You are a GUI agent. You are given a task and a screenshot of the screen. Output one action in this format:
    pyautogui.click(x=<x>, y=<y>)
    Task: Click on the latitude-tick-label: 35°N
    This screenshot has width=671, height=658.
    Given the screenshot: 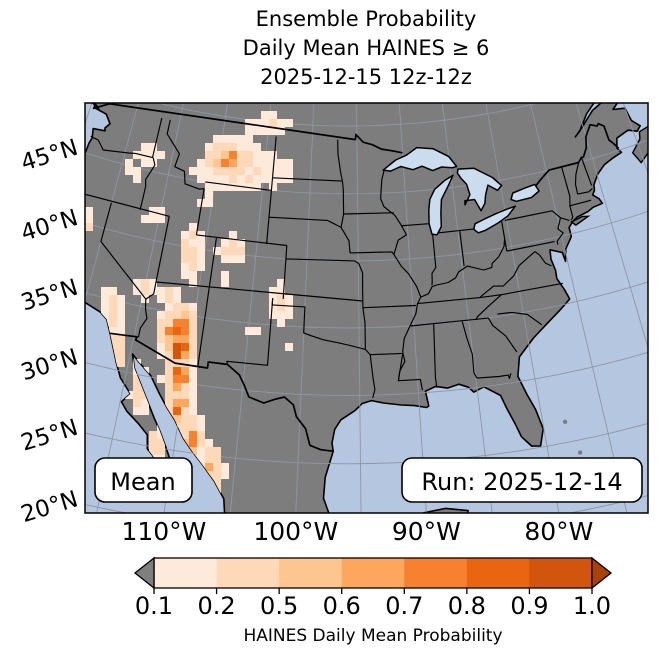 What is the action you would take?
    pyautogui.click(x=49, y=296)
    